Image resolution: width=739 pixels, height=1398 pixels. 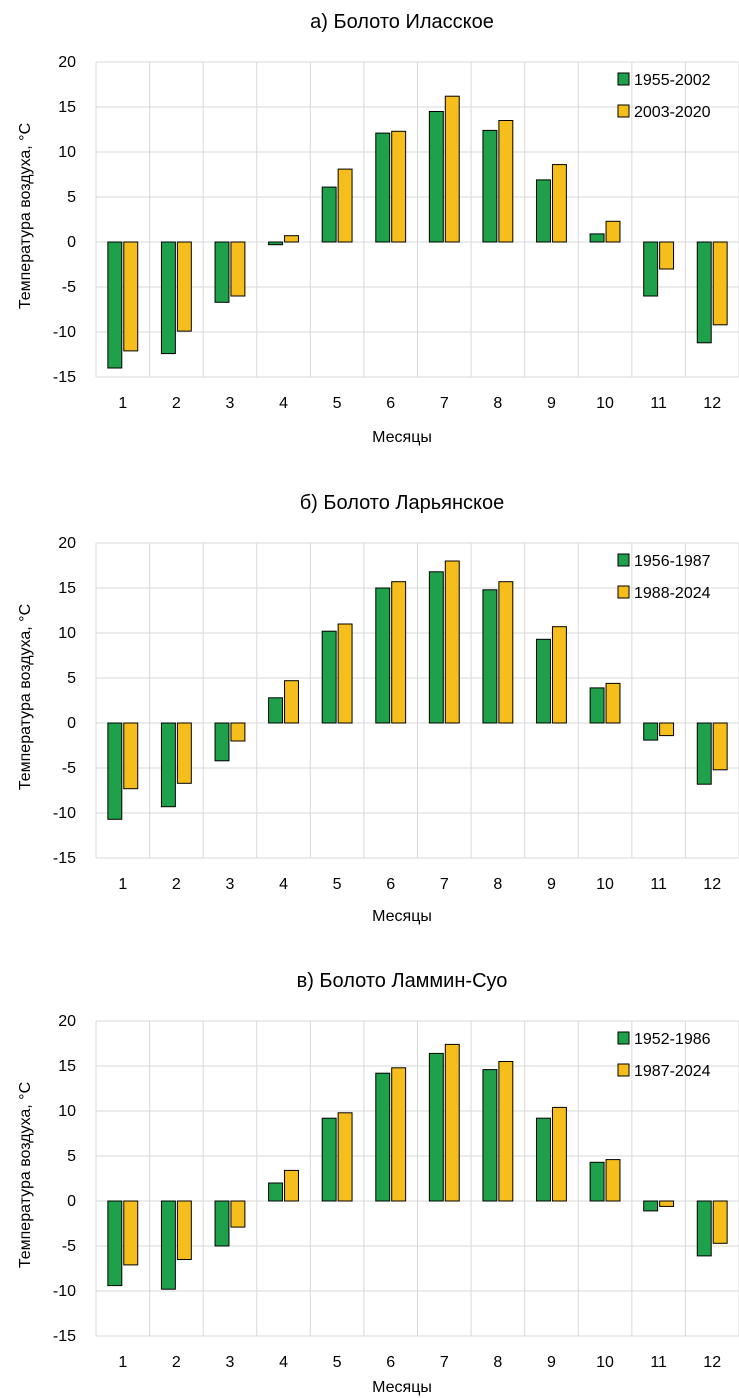 What do you see at coordinates (337, 1362) in the screenshot?
I see `chart-3-xtick-5: 5` at bounding box center [337, 1362].